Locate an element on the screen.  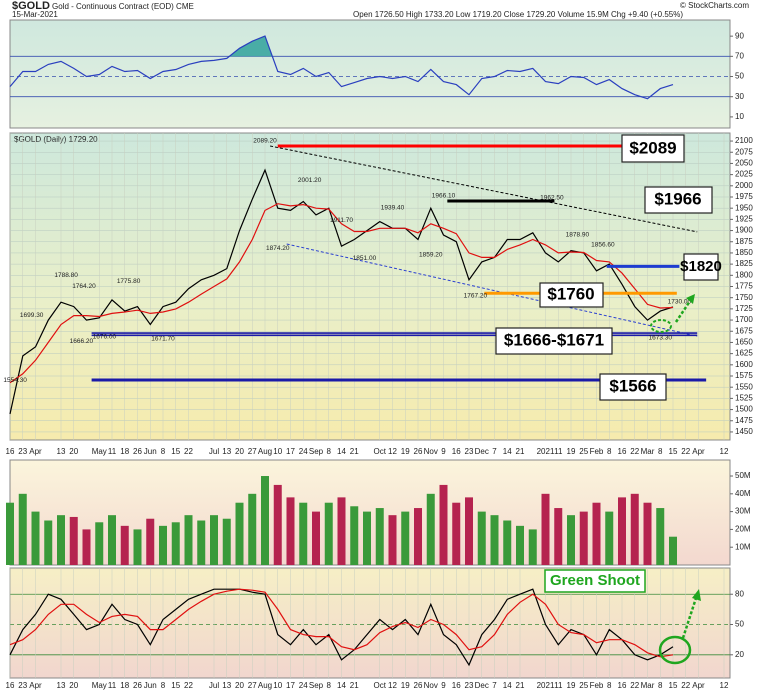
point-label: 1730.00 is located at coordinates (680, 301).